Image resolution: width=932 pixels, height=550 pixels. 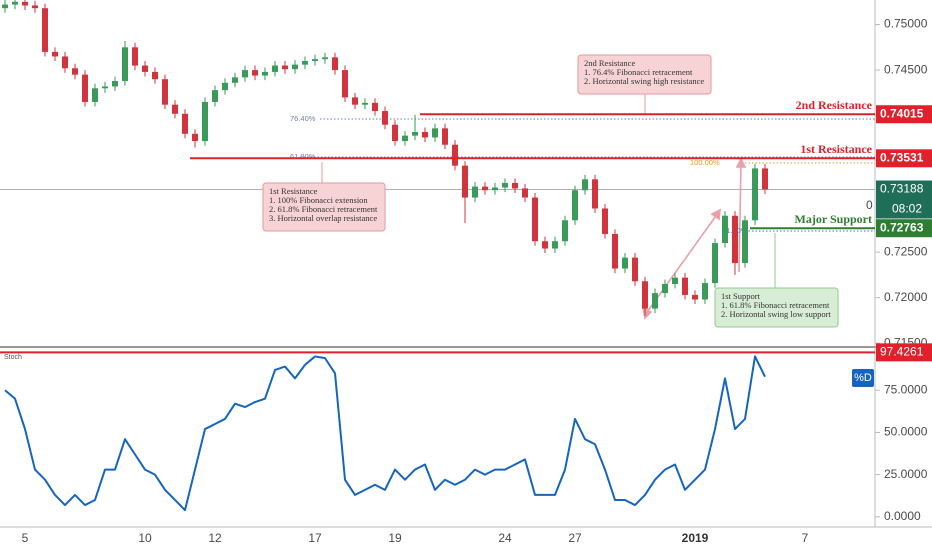 What do you see at coordinates (904, 199) in the screenshot?
I see `last-price-badge` at bounding box center [904, 199].